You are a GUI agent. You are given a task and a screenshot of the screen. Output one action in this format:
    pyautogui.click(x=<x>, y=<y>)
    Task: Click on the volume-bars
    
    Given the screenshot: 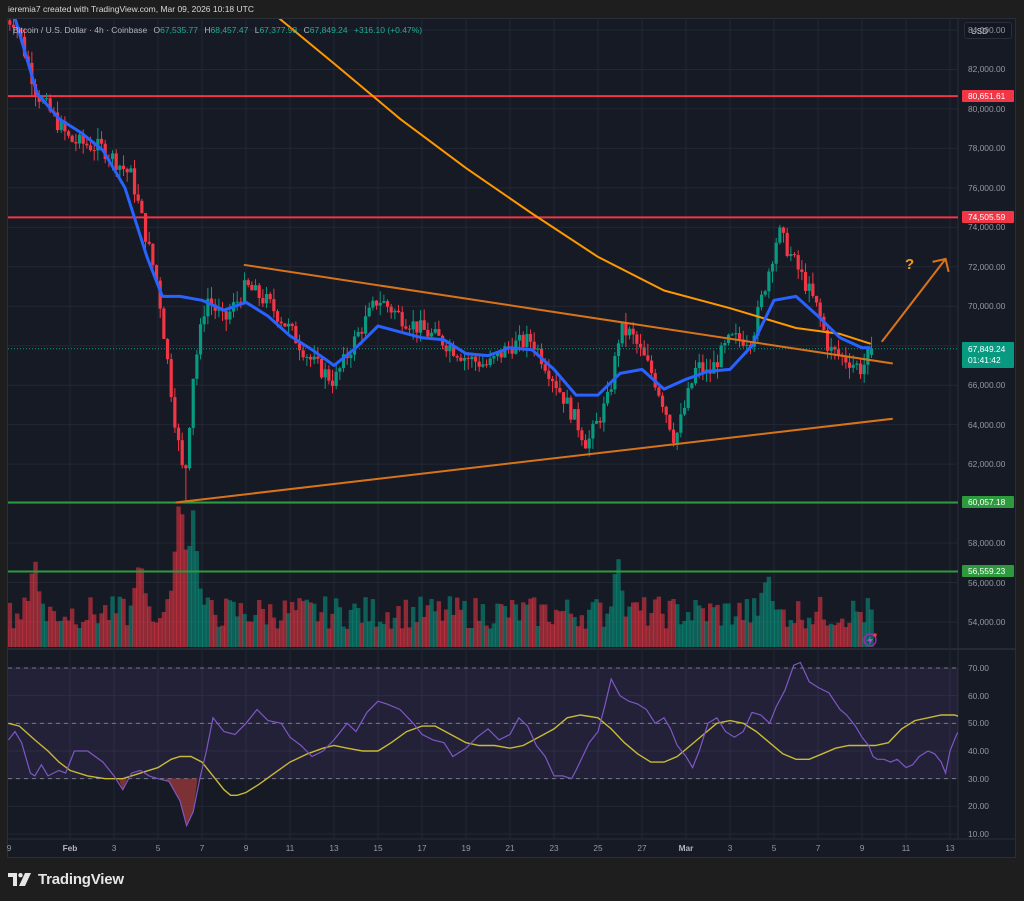 What is the action you would take?
    pyautogui.click(x=441, y=576)
    